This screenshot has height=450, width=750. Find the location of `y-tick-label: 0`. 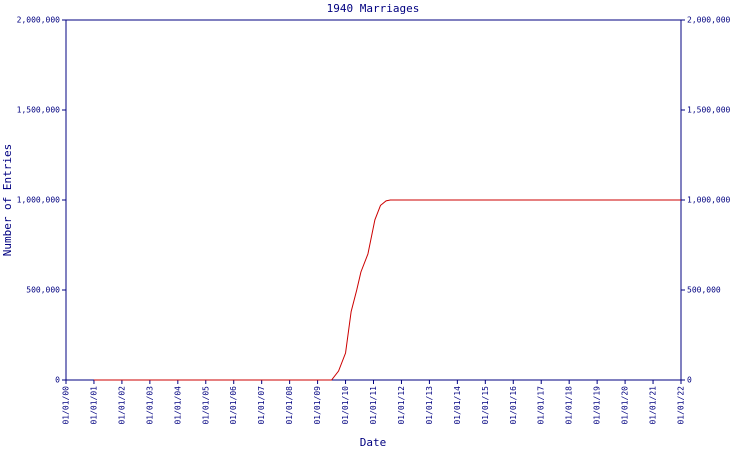

y-tick-label: 0 is located at coordinates (57, 380).